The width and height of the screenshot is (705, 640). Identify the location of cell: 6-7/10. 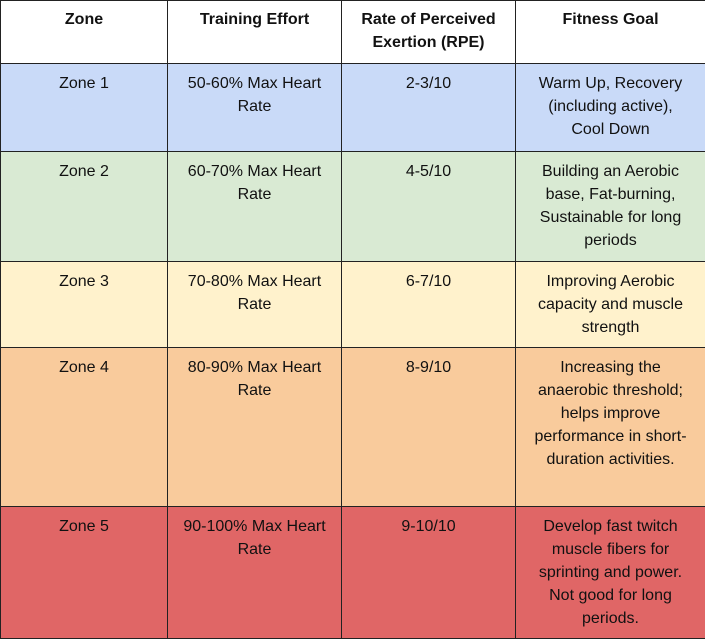
(428, 304).